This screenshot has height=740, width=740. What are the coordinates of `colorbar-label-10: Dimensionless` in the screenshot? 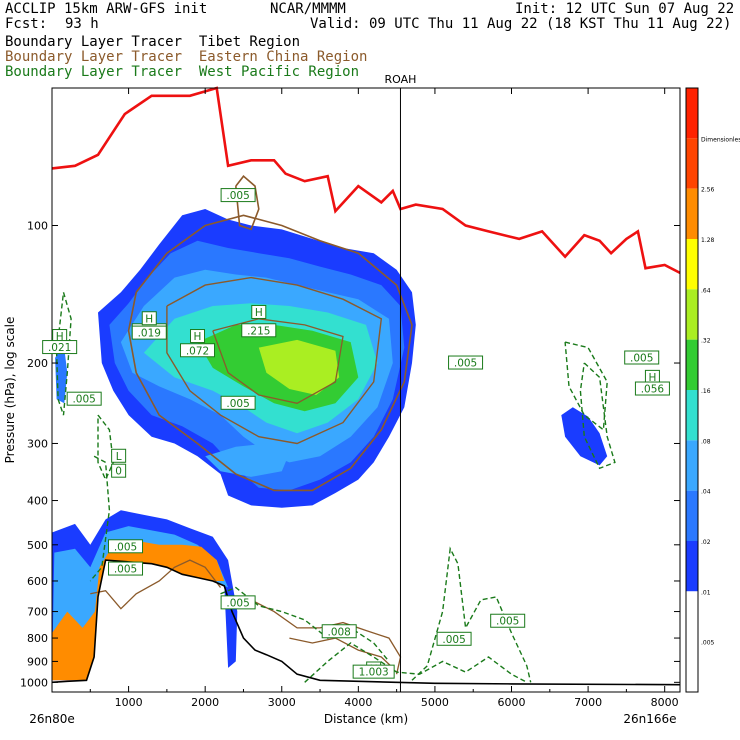 It's located at (720, 139).